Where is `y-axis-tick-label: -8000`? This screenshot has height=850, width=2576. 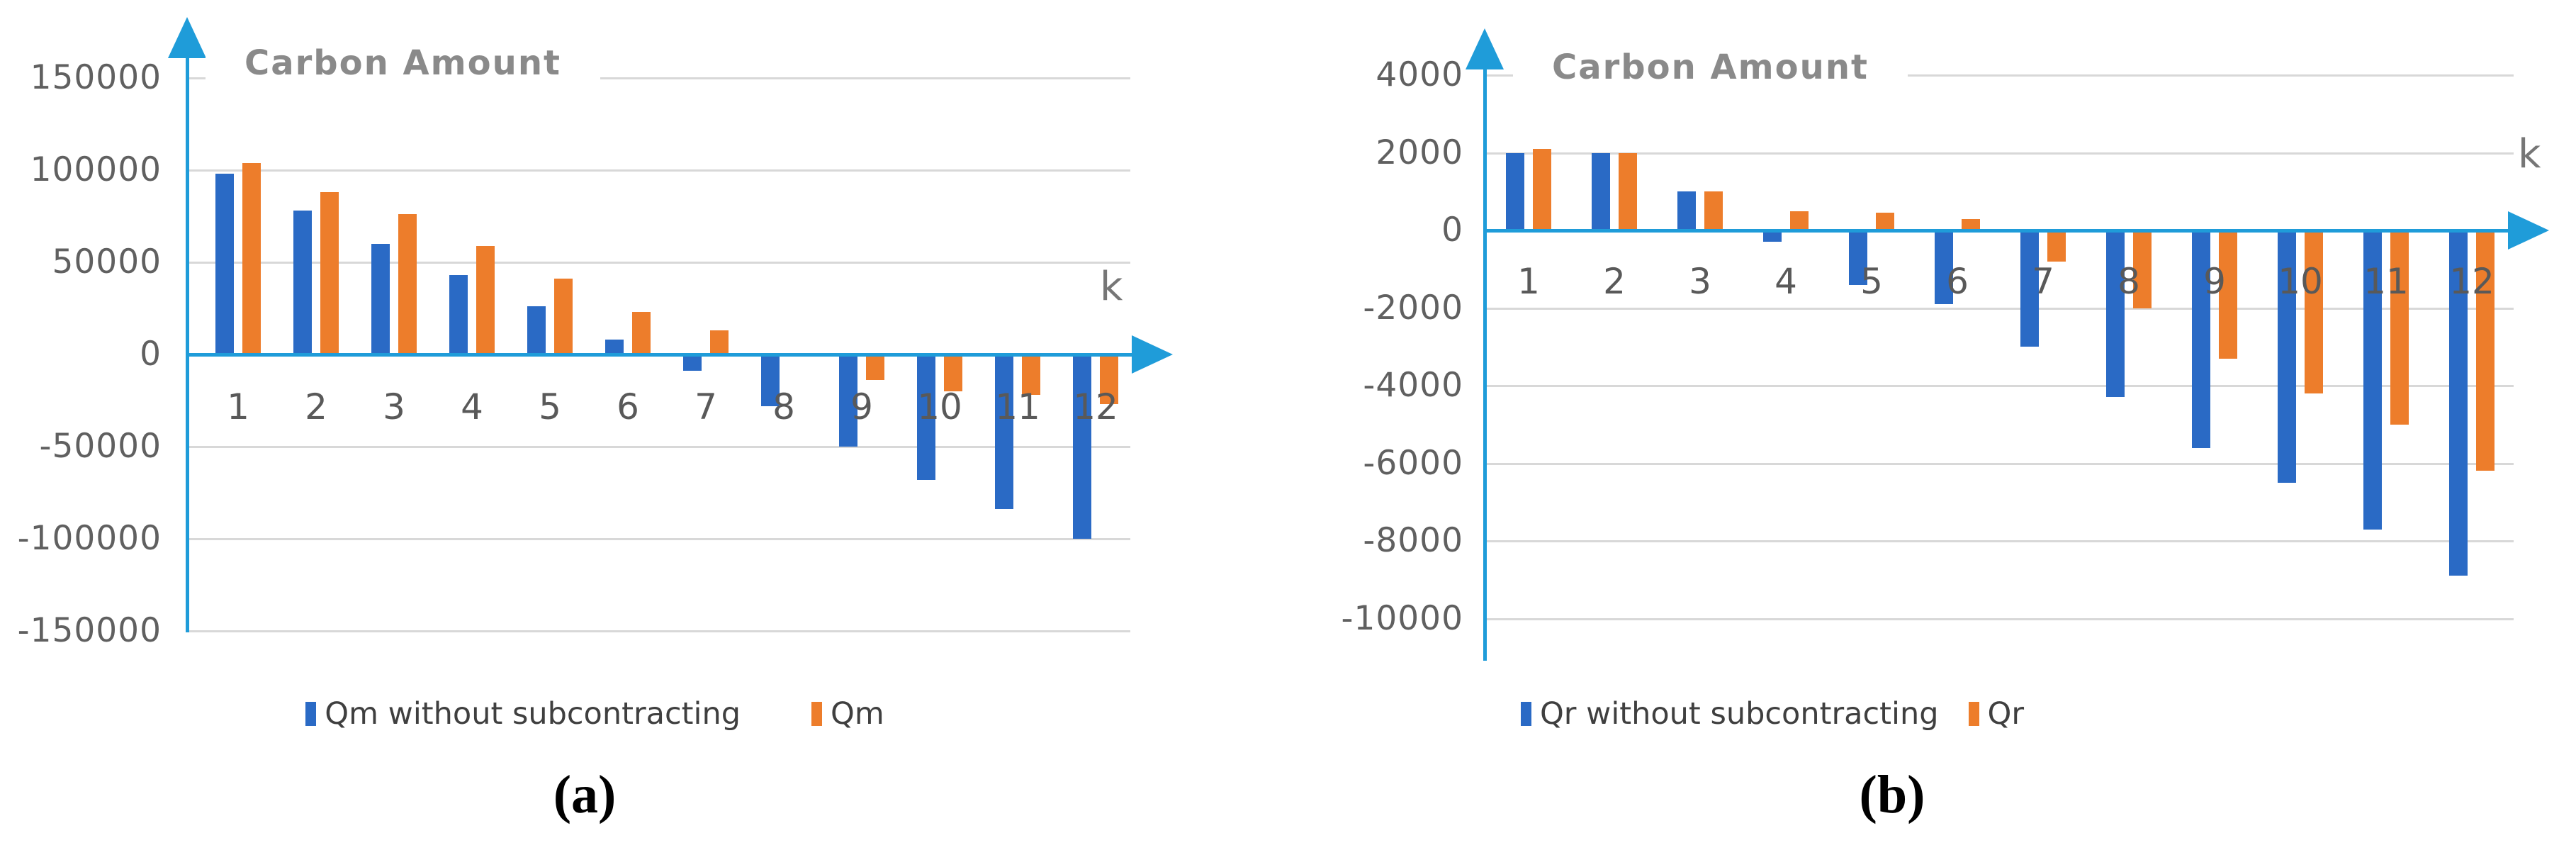
y-axis-tick-label: -8000 is located at coordinates (1413, 541).